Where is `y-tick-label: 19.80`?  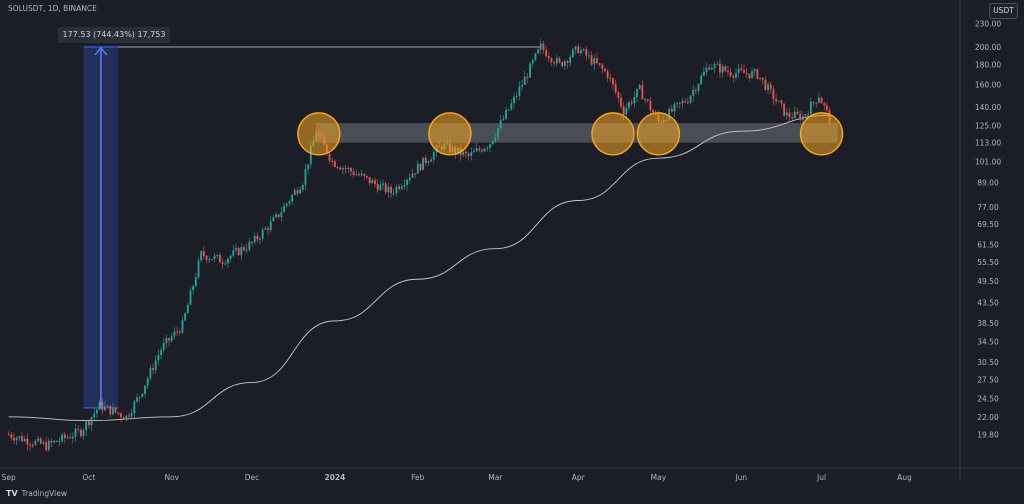
y-tick-label: 19.80 is located at coordinates (988, 434).